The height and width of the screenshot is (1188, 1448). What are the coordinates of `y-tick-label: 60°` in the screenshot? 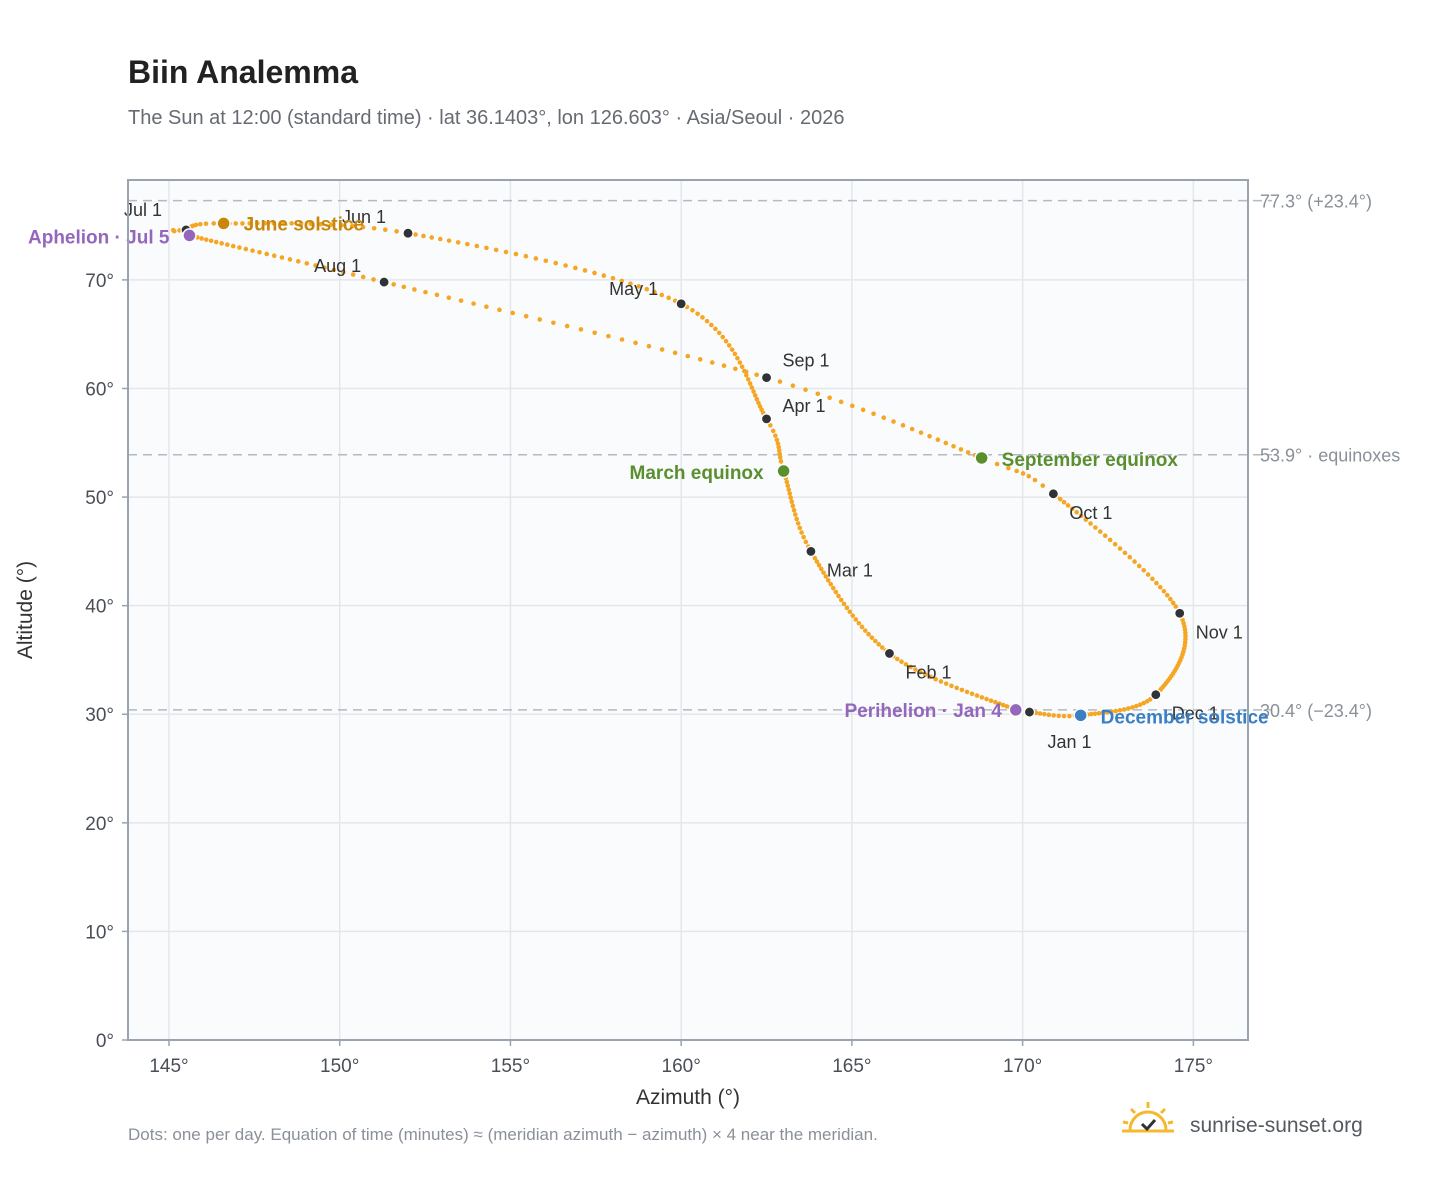 It's located at (99, 389).